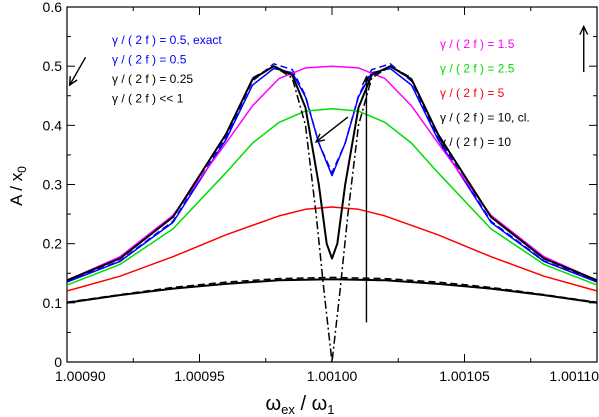 The width and height of the screenshot is (599, 417). I want to click on legend-entry: γ / ( 2 f ) = 5, so click(472, 93).